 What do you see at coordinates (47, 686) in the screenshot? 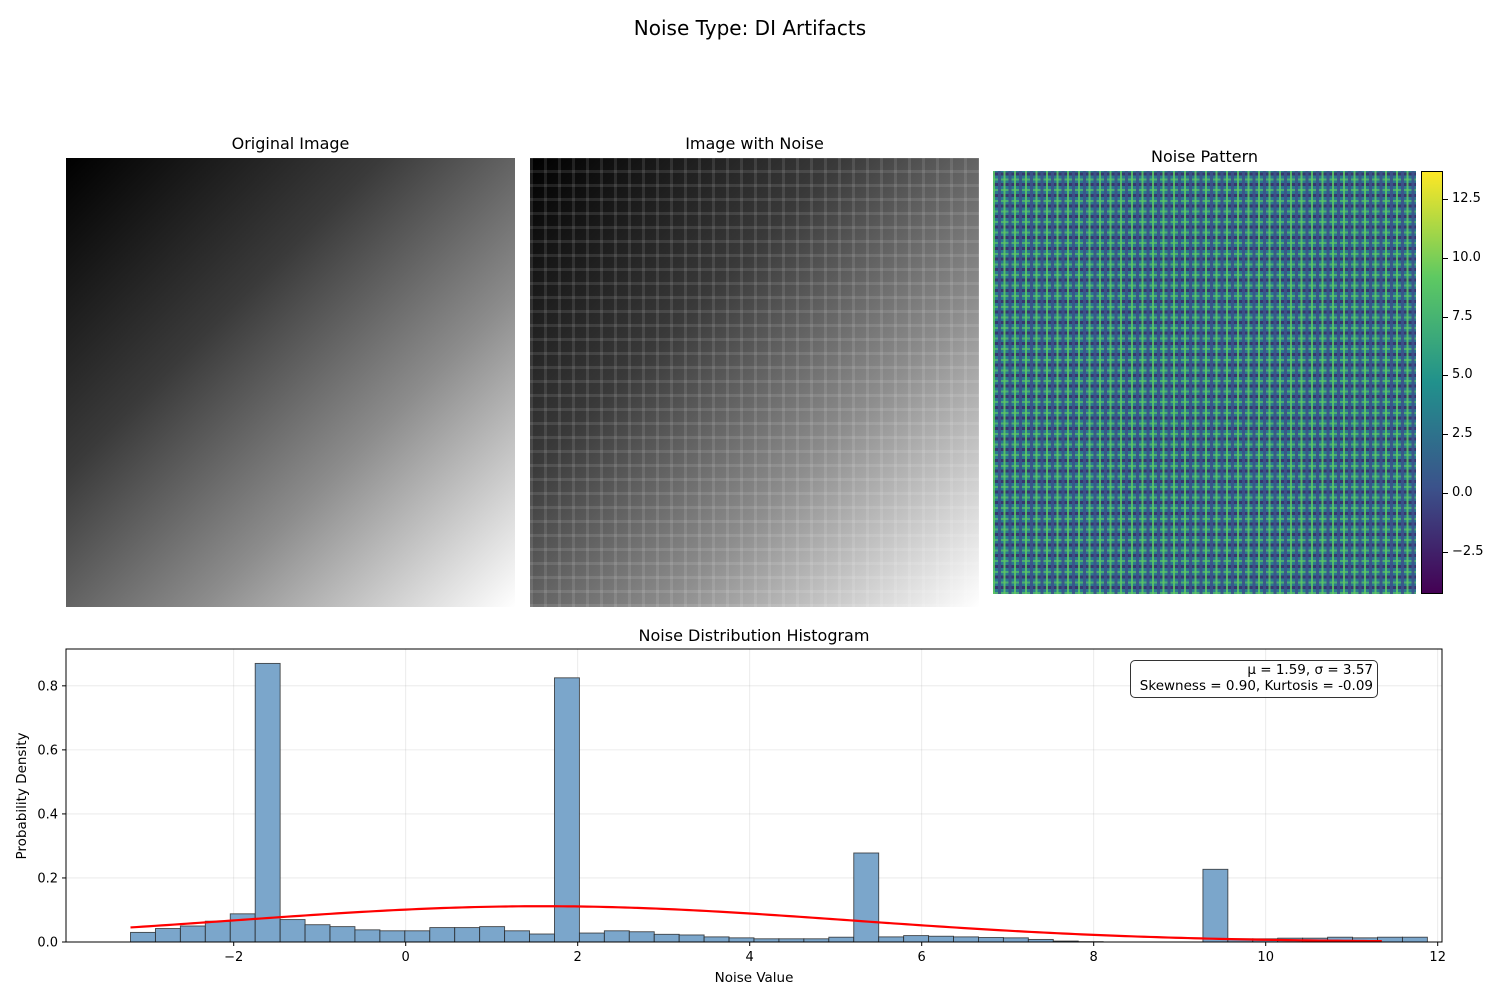
I see `y-tick-label: 0.8` at bounding box center [47, 686].